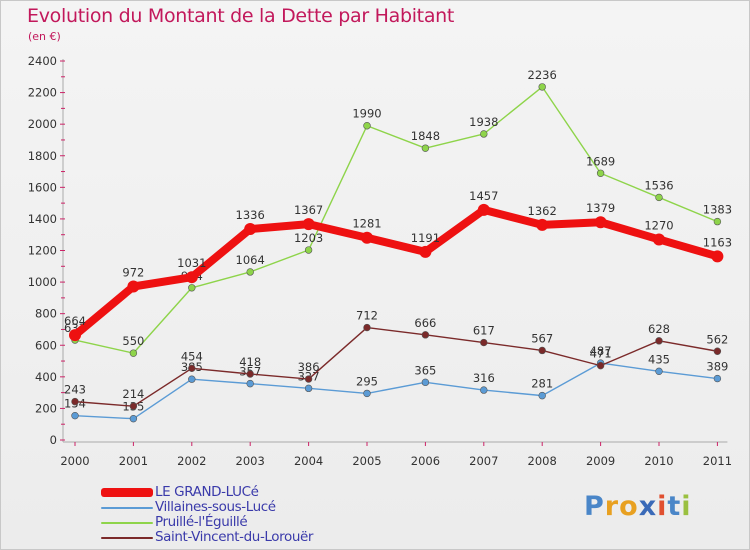 This screenshot has width=750, height=550. Describe the element at coordinates (717, 367) in the screenshot. I see `data-label-villaines-sous-luc: 389` at that location.